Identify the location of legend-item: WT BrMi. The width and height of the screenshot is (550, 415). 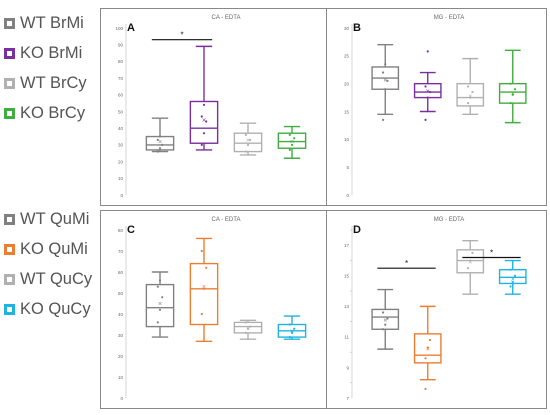
(45, 23).